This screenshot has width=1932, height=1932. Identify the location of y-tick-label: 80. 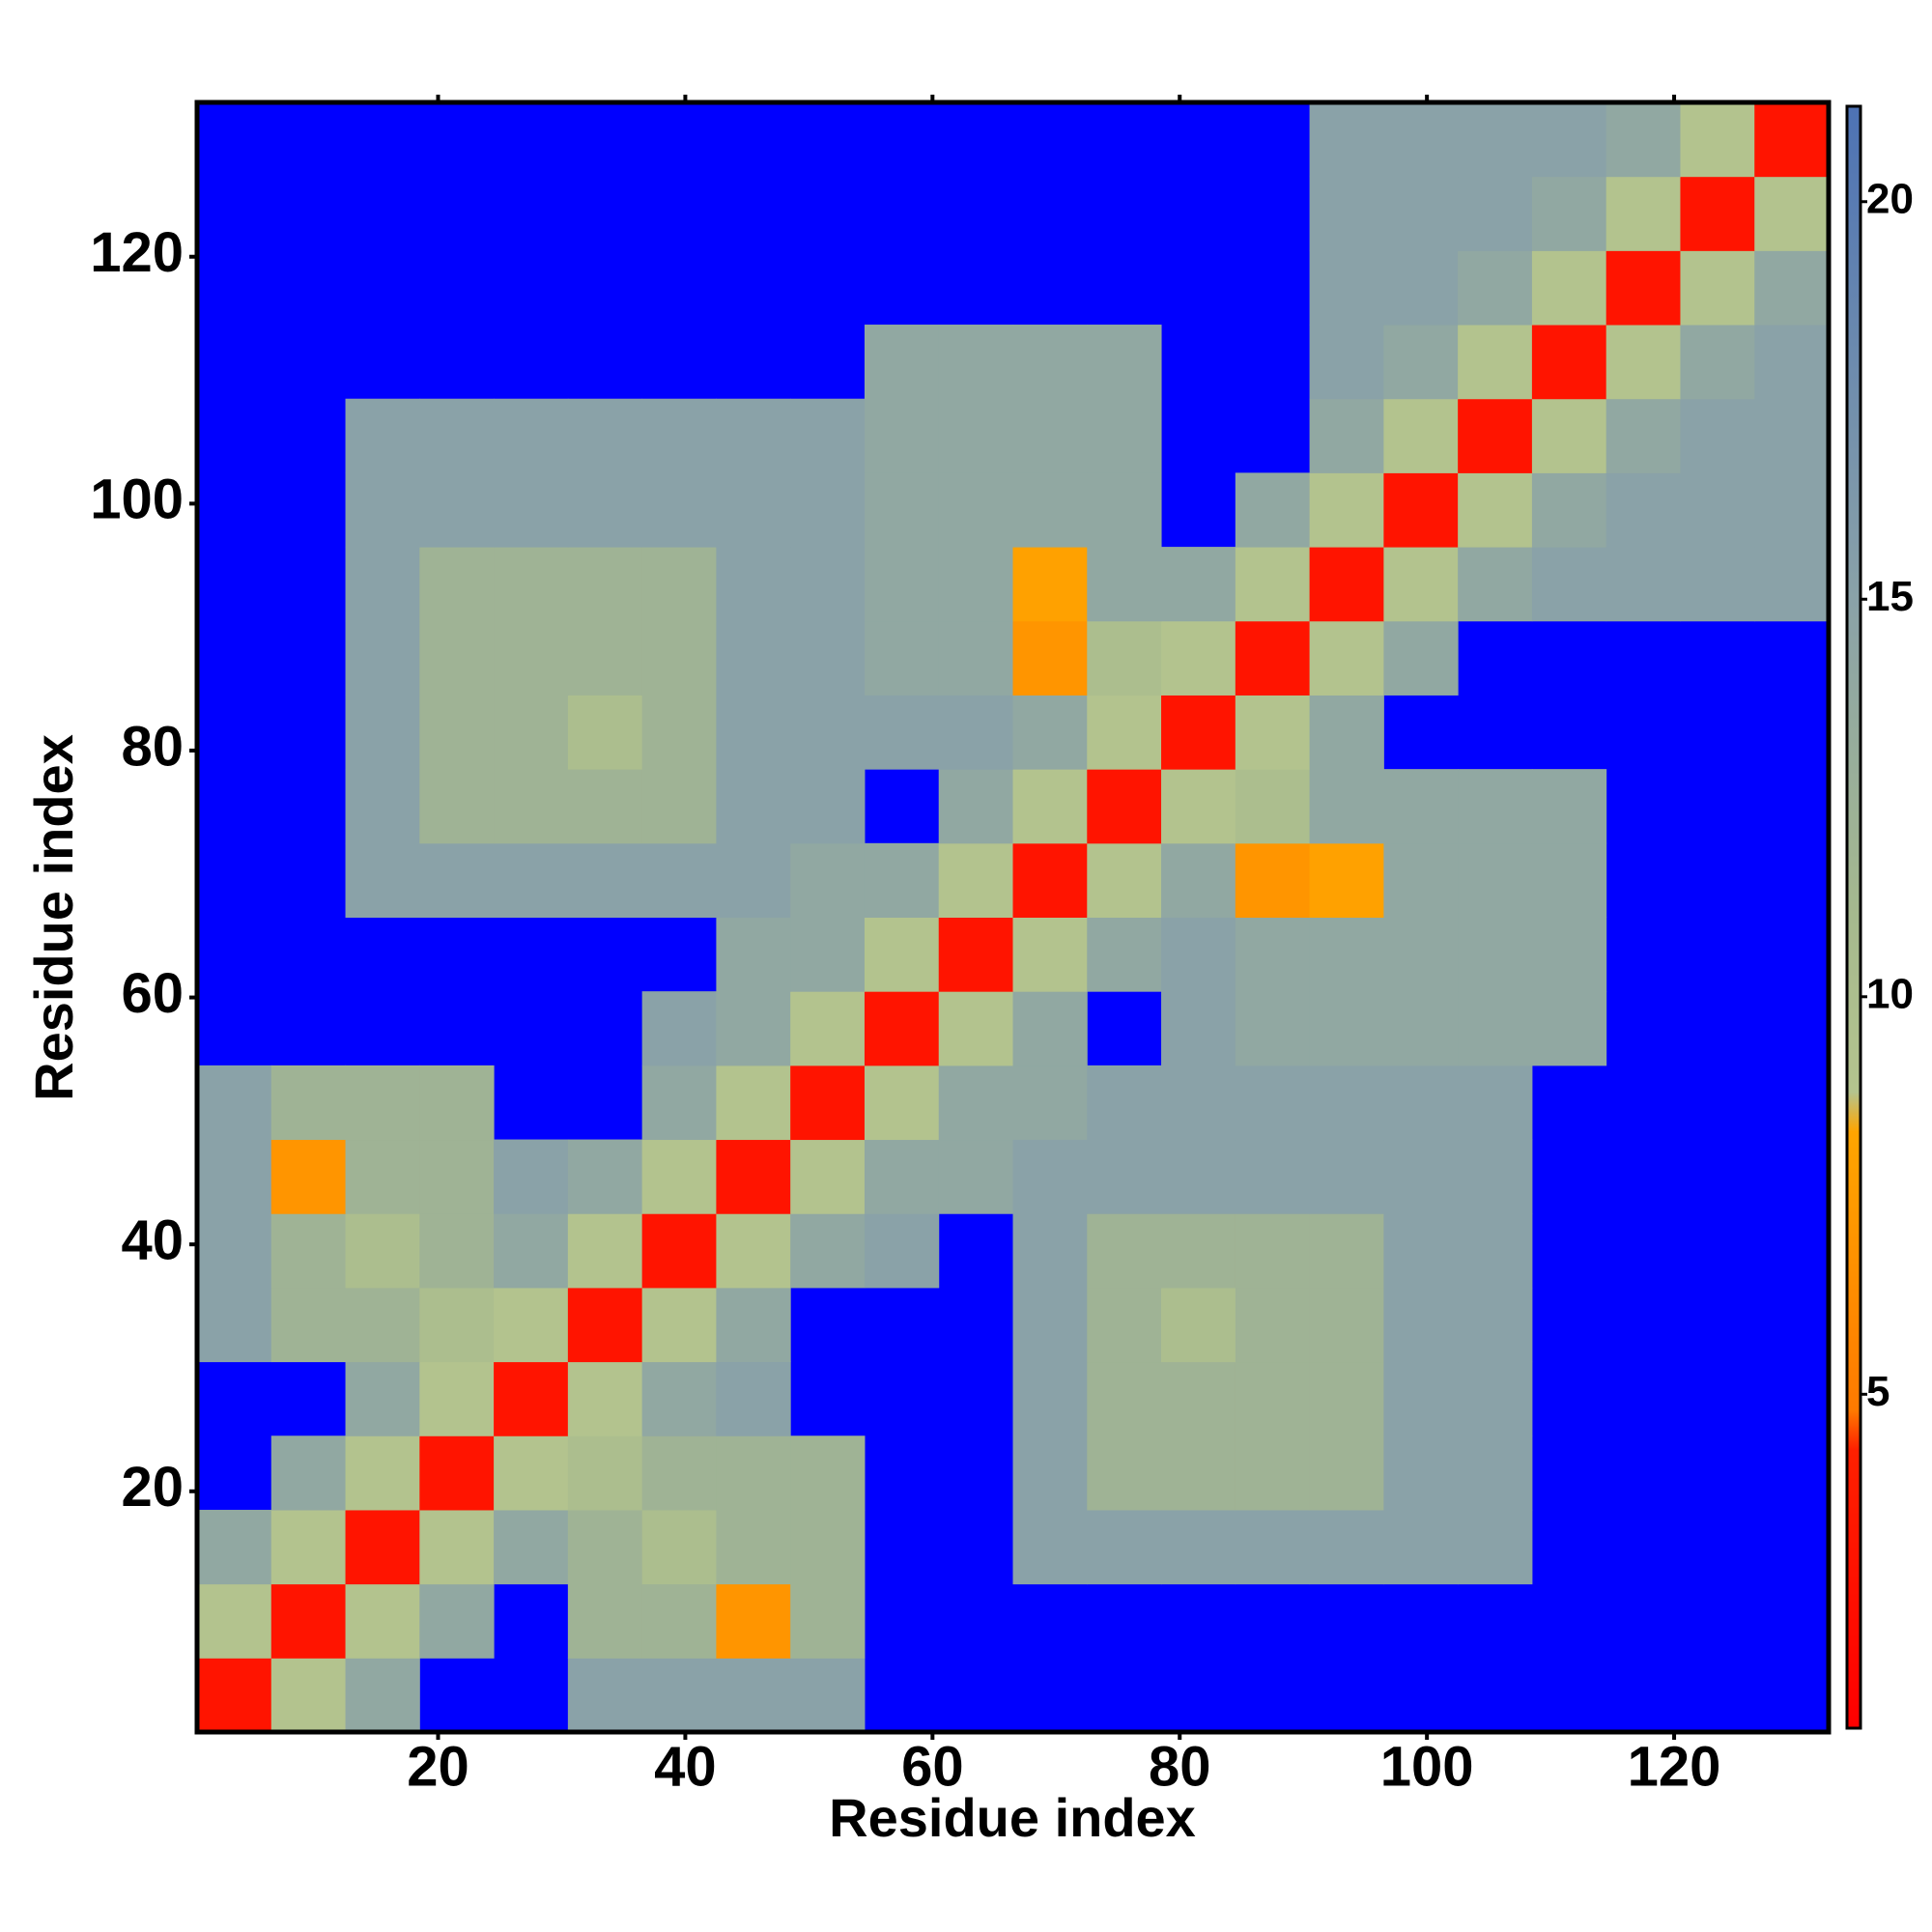
(152, 746).